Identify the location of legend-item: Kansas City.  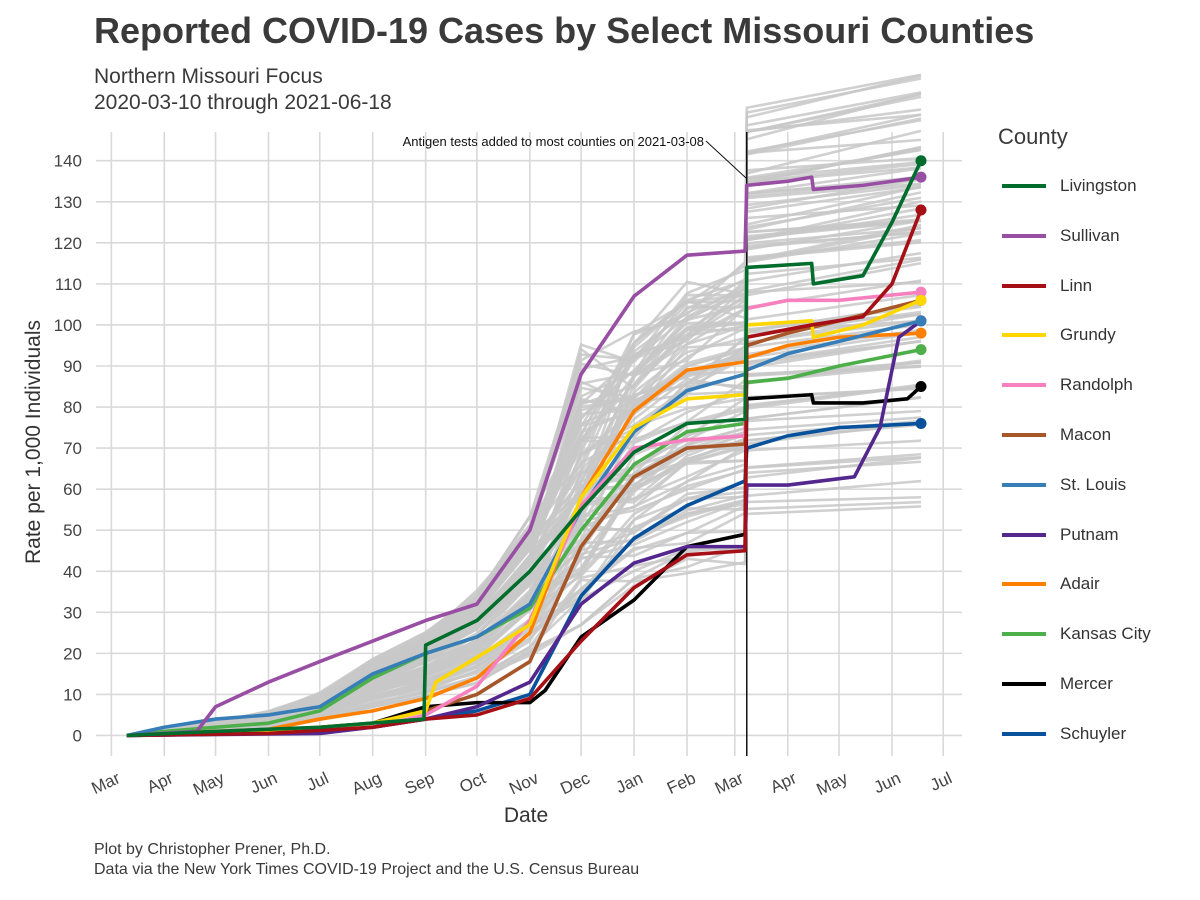
(1098, 634).